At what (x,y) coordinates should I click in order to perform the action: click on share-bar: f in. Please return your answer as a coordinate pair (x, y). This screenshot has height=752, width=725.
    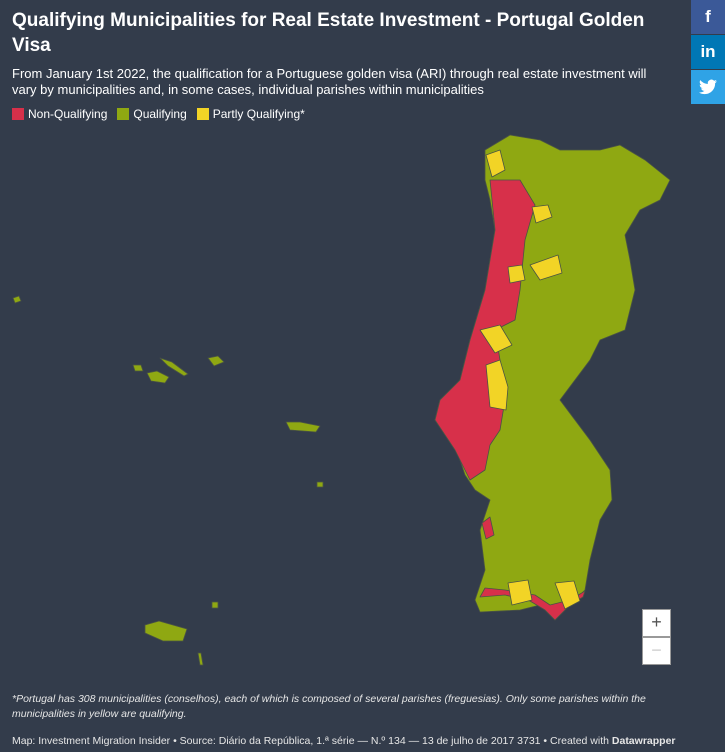
    Looking at the image, I should click on (708, 52).